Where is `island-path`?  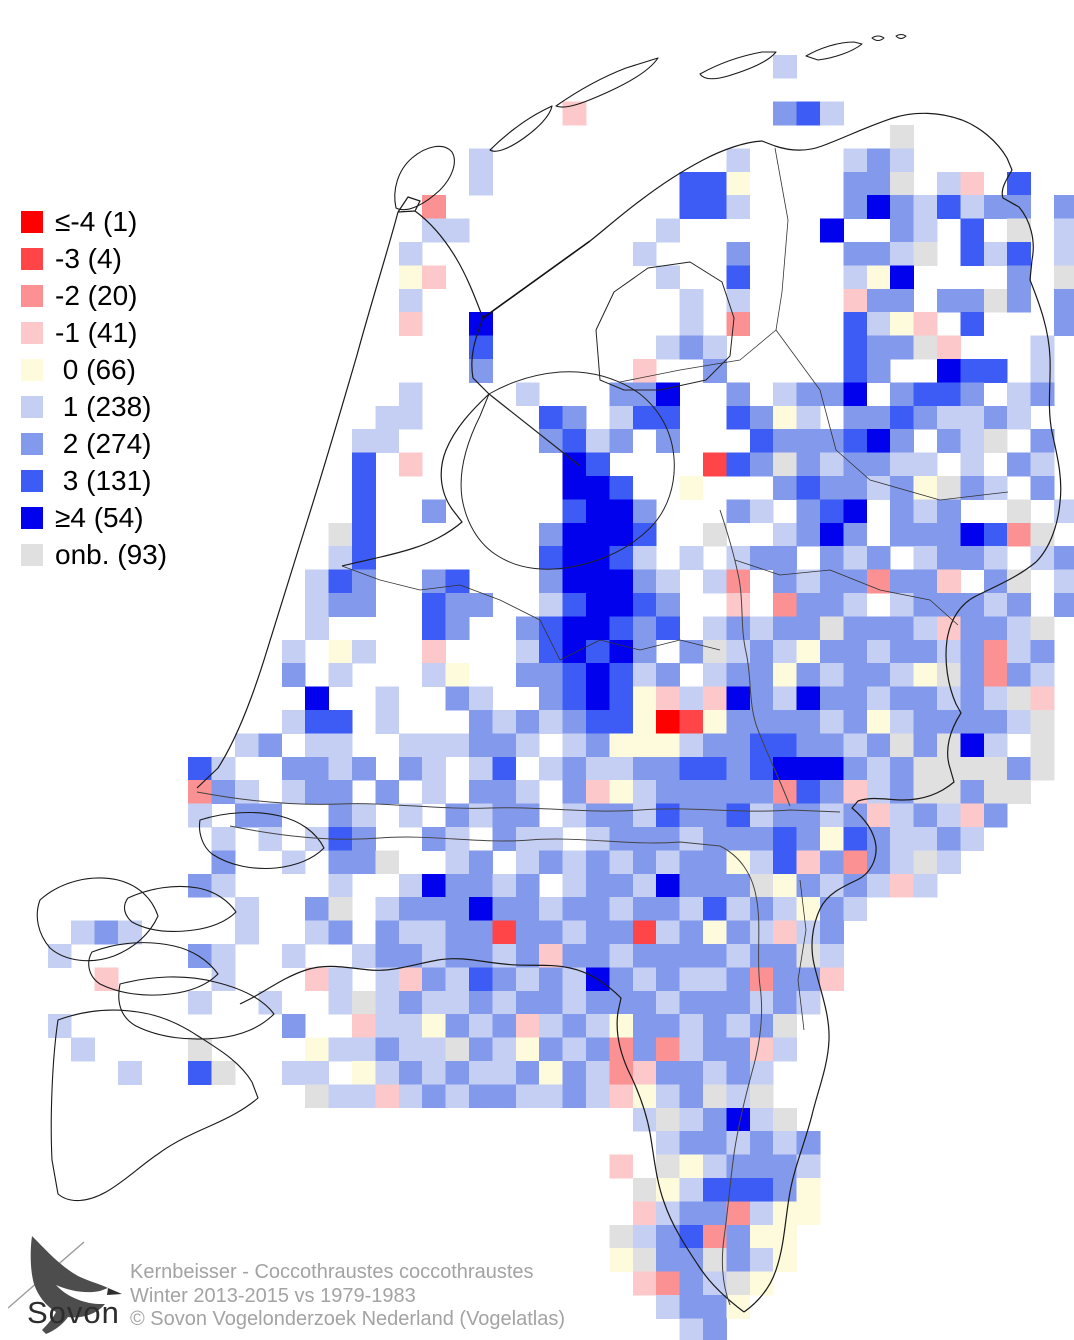 island-path is located at coordinates (424, 178).